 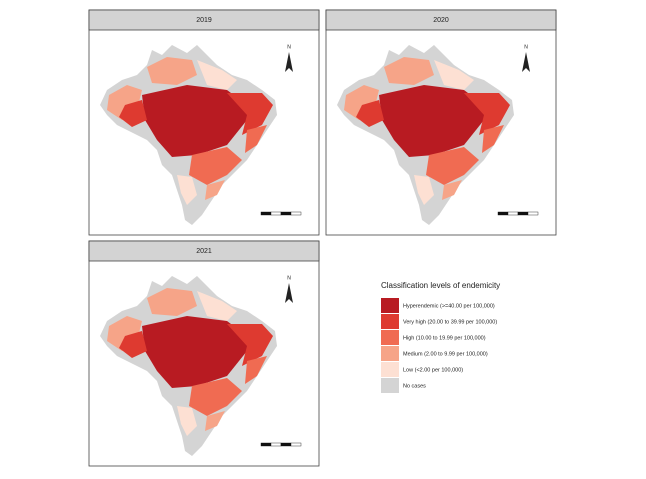 I want to click on panel-title: 2021, so click(x=204, y=251).